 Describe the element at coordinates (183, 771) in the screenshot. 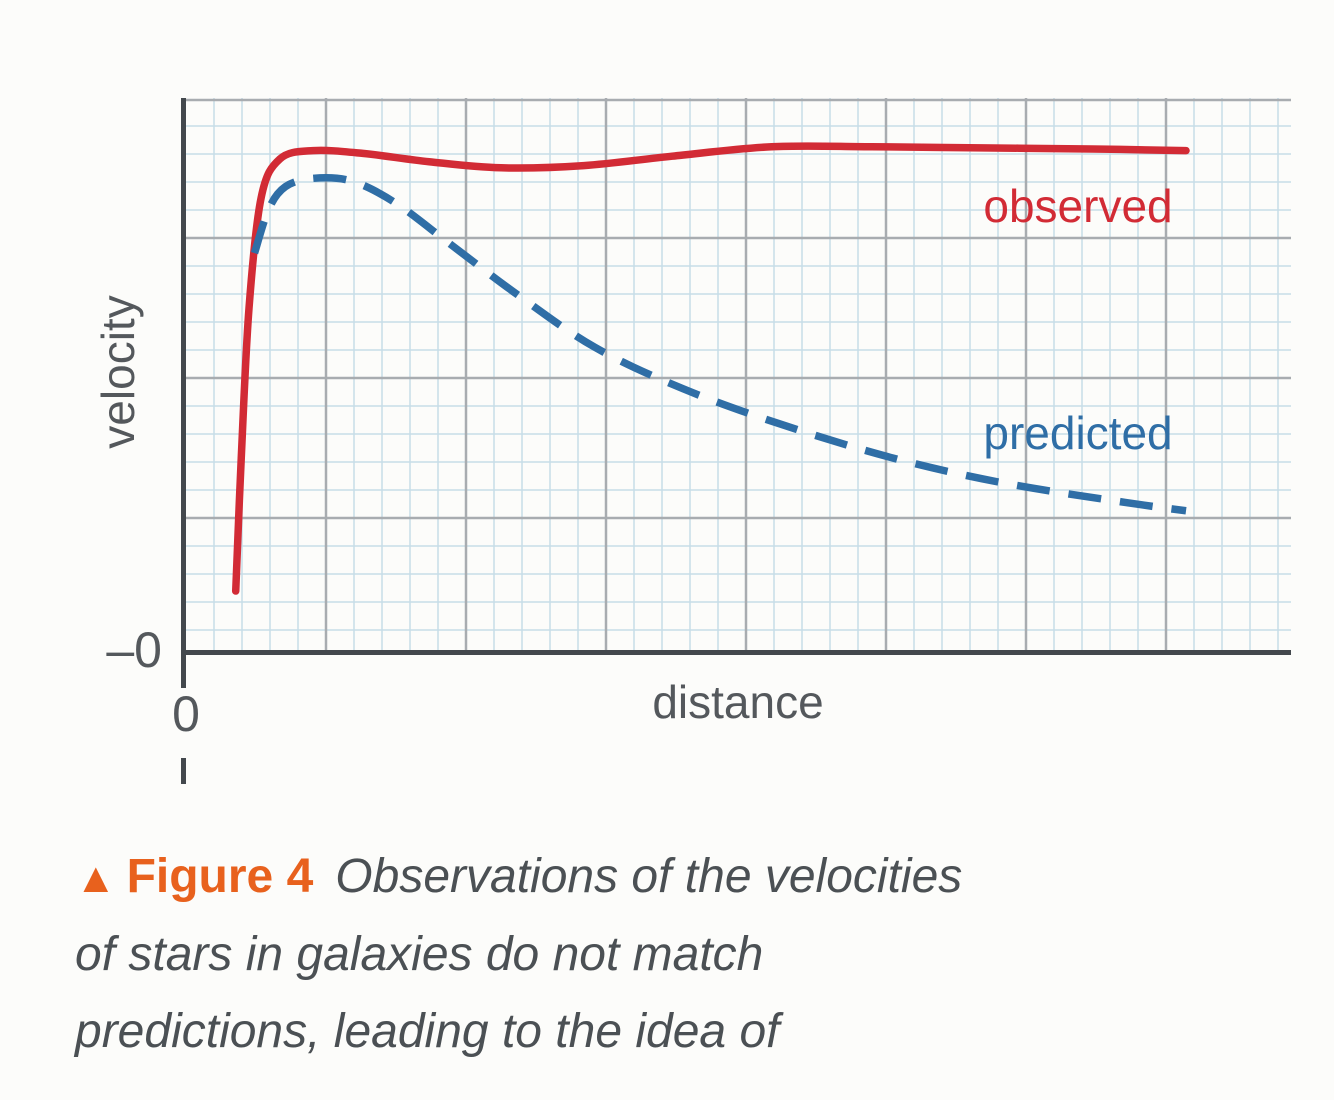

I see `origin-tick-dash` at that location.